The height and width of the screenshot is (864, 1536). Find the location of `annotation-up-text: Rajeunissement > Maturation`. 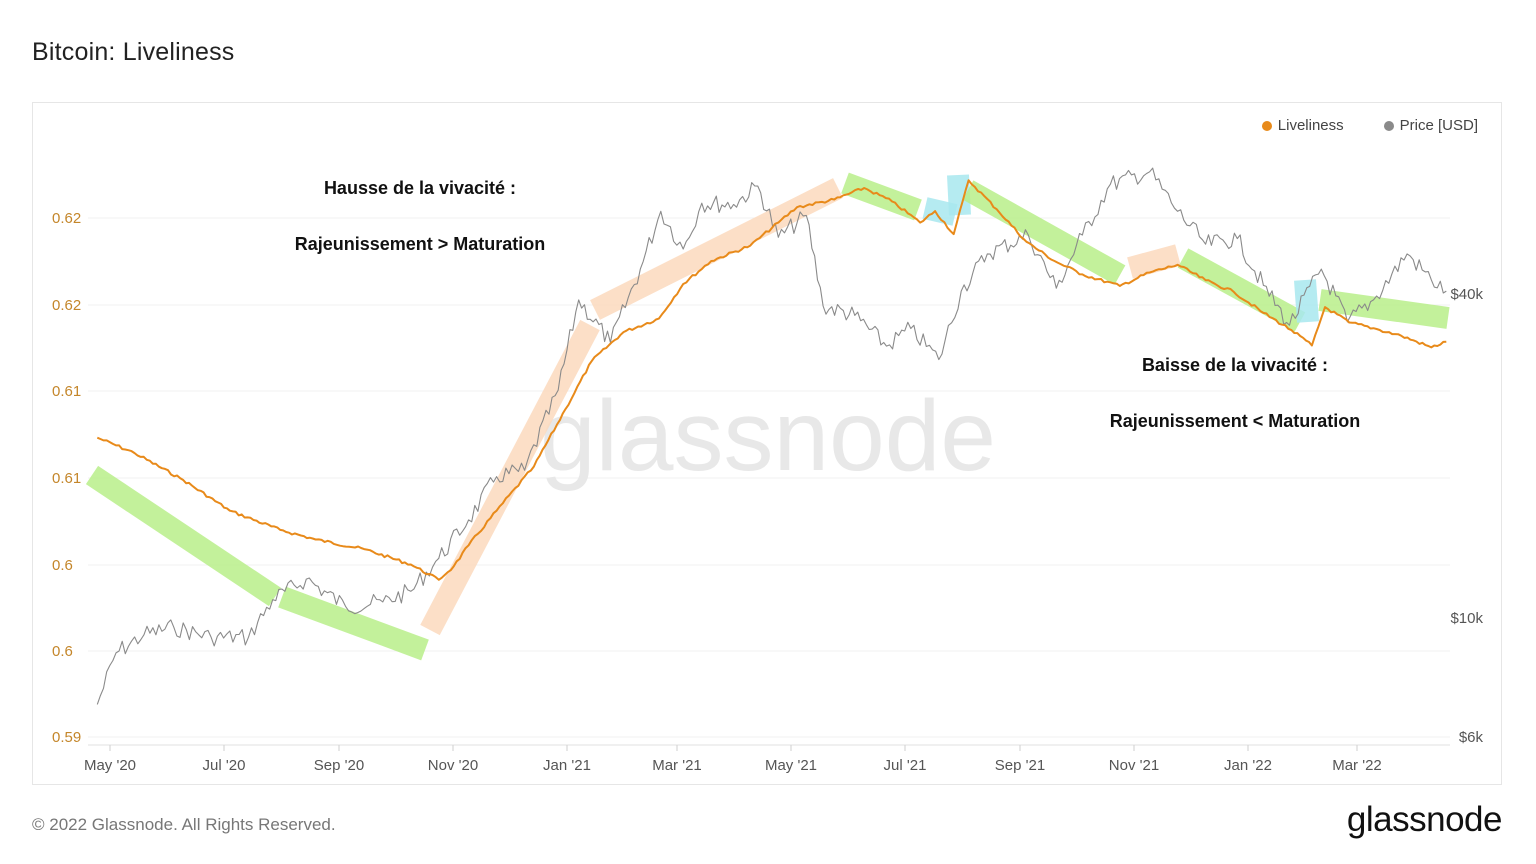

annotation-up-text: Rajeunissement > Maturation is located at coordinates (420, 244).